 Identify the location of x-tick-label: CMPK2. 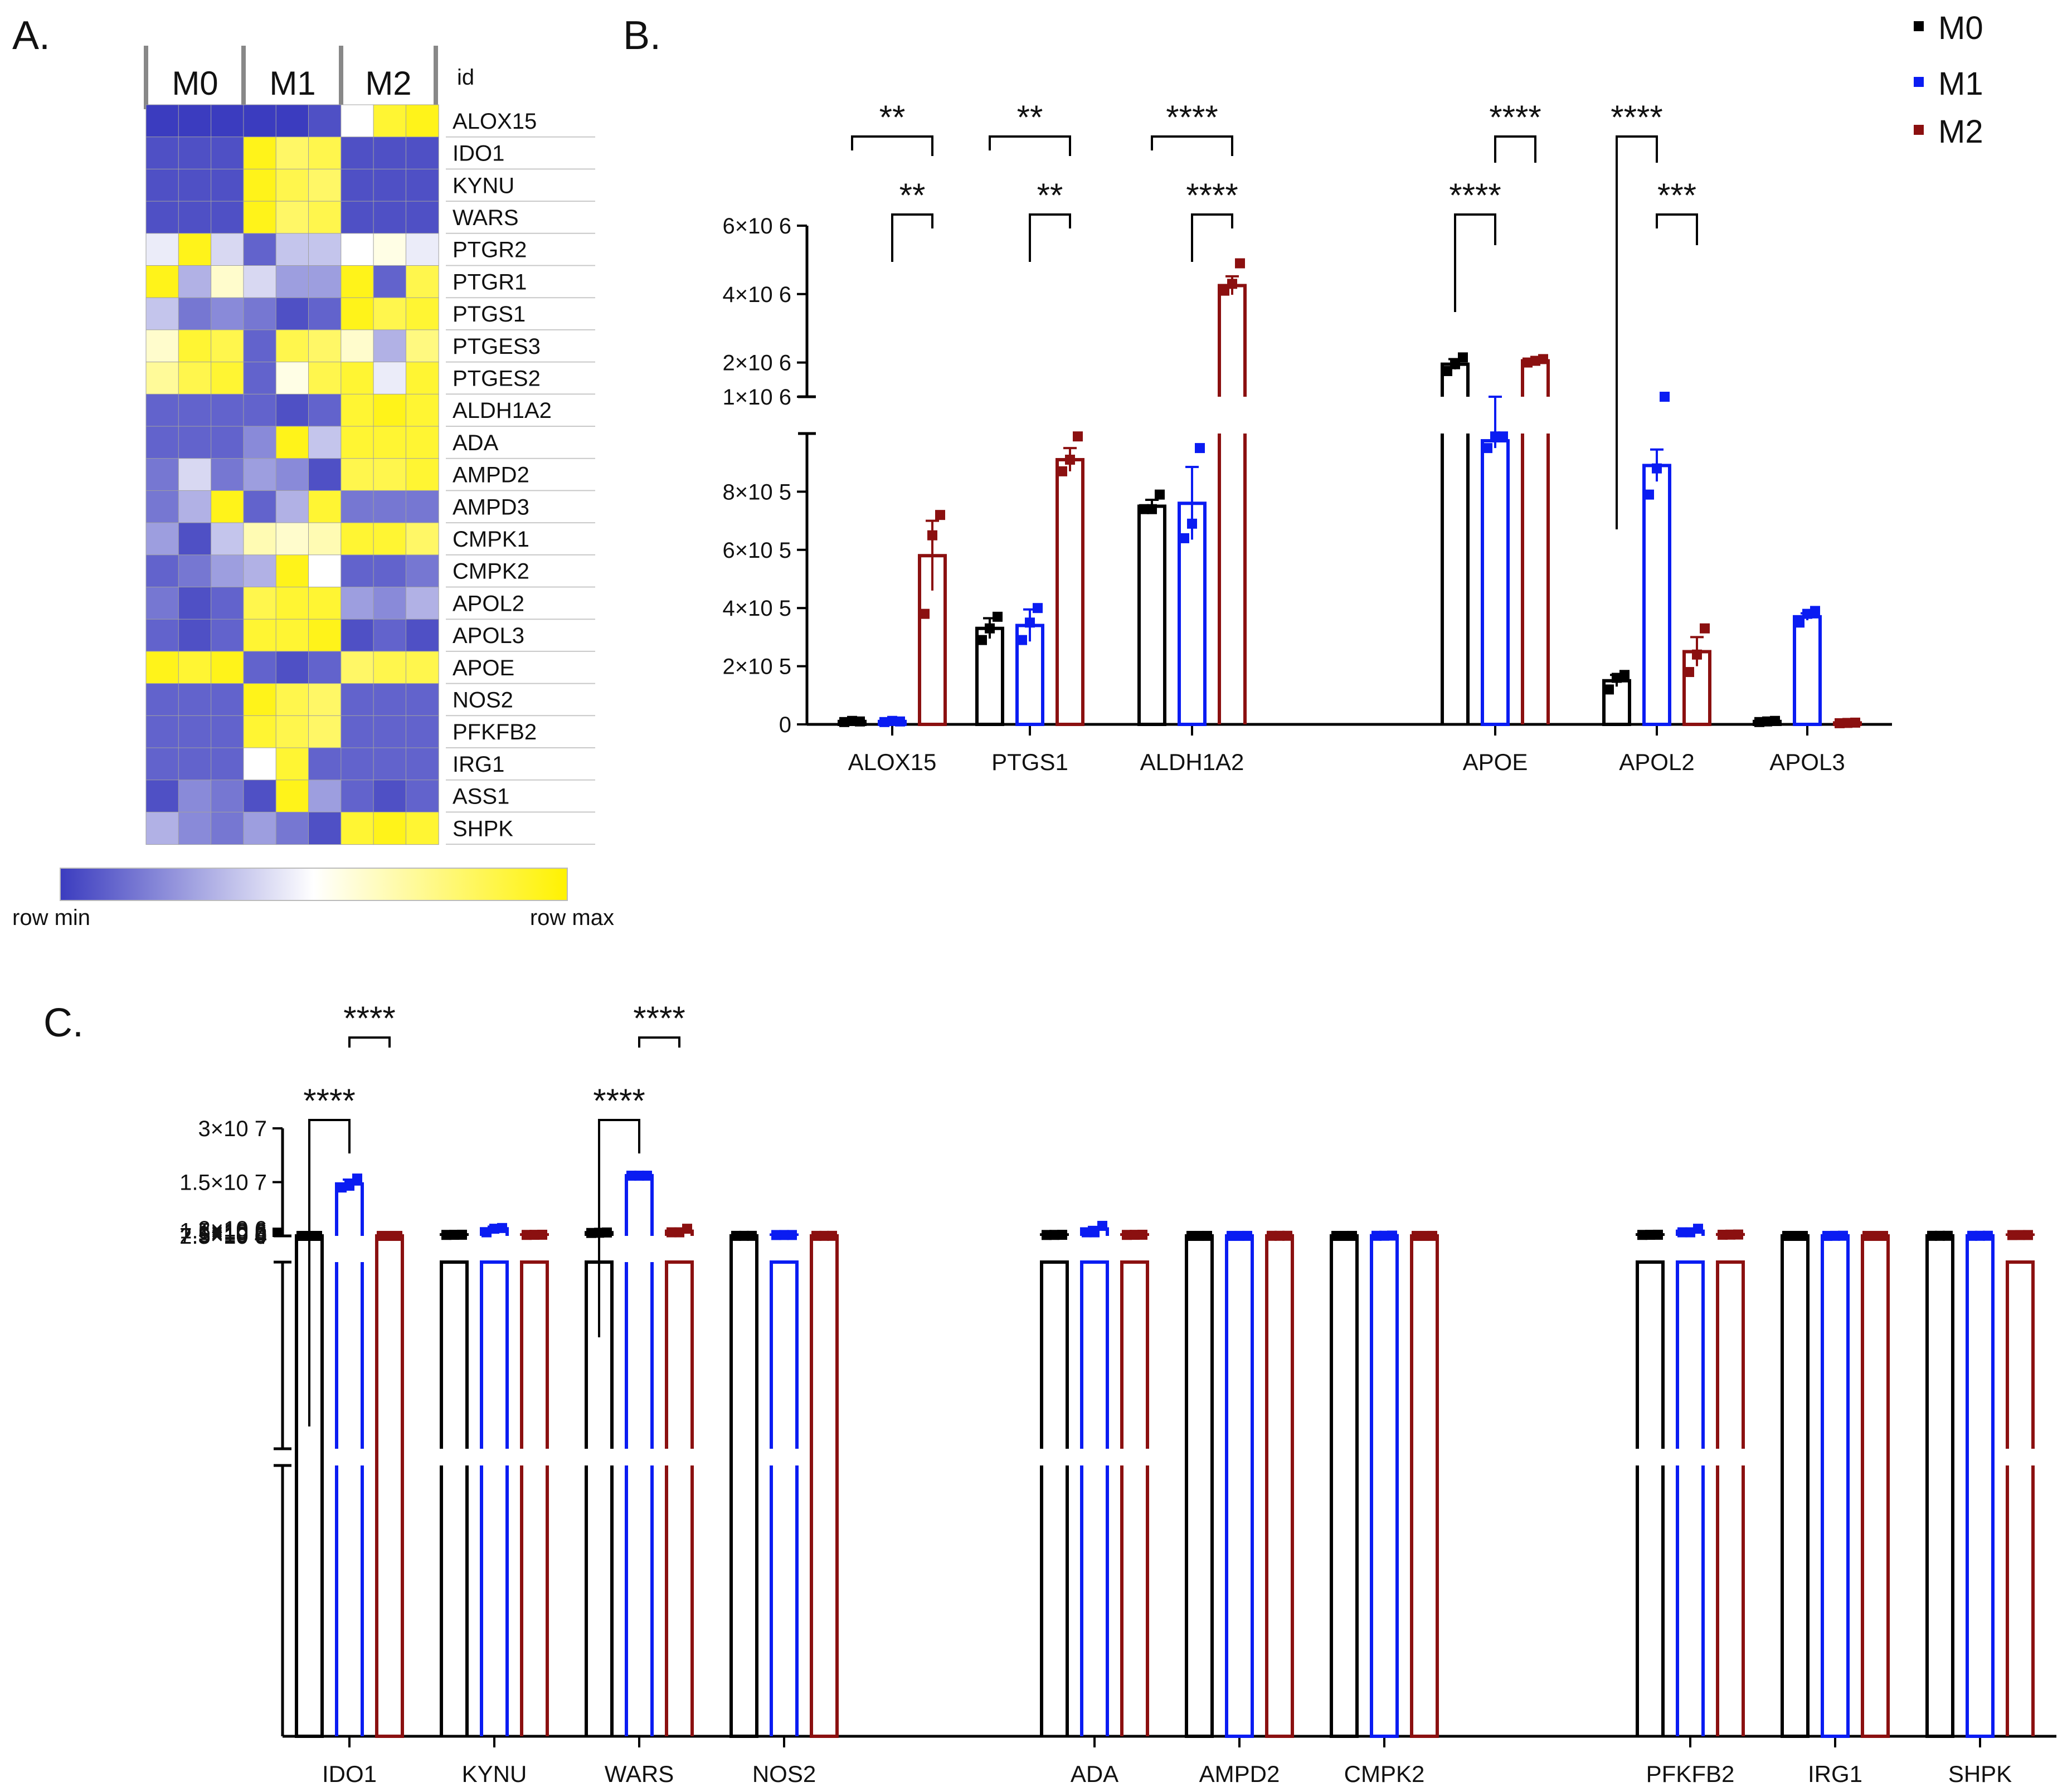
(1384, 1774).